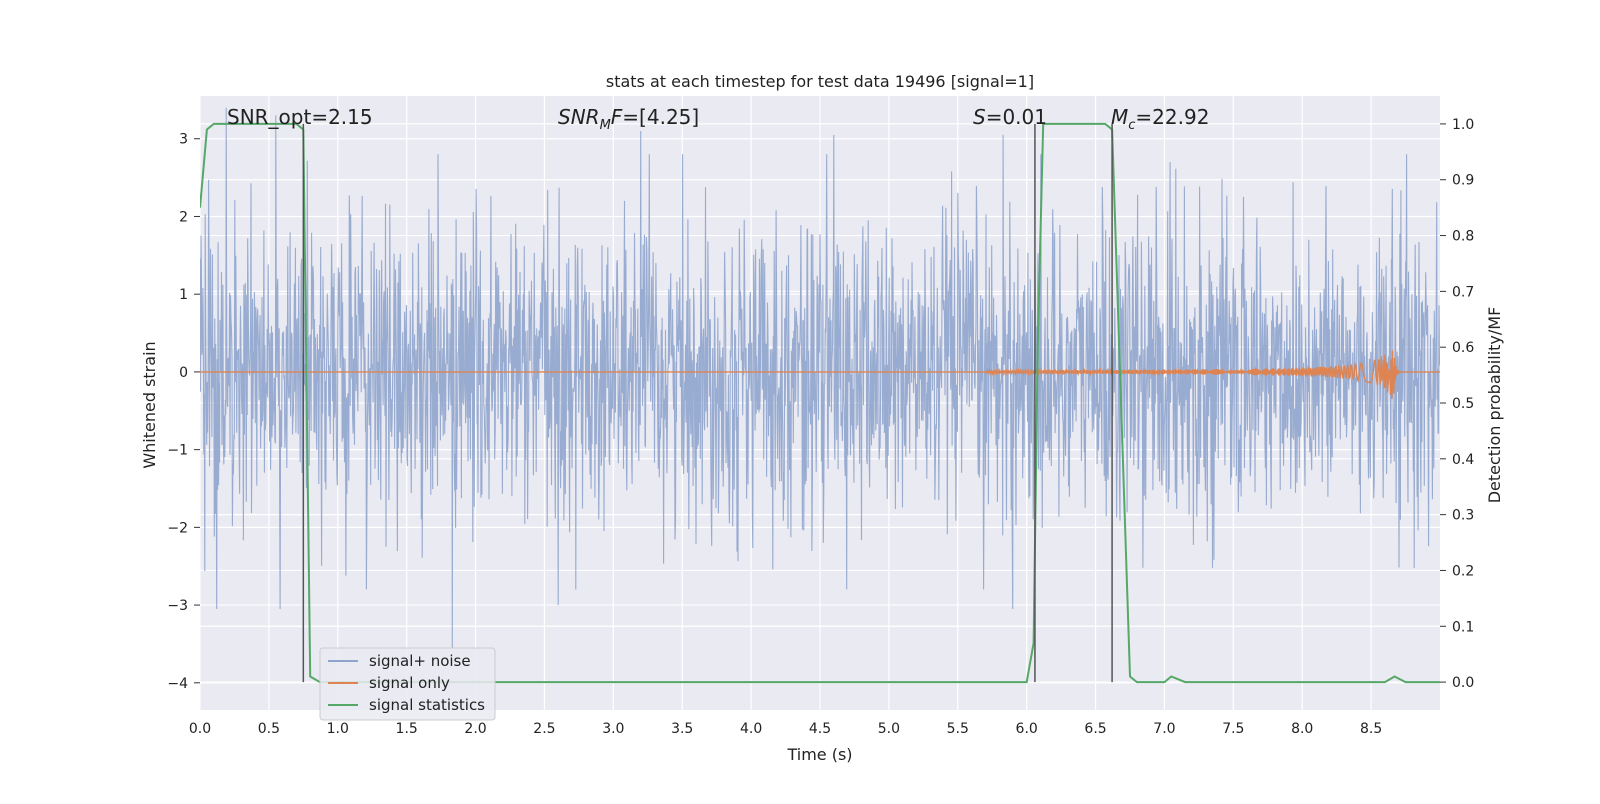 The height and width of the screenshot is (804, 1600). What do you see at coordinates (1463, 460) in the screenshot?
I see `y2-tick-label: 0.4` at bounding box center [1463, 460].